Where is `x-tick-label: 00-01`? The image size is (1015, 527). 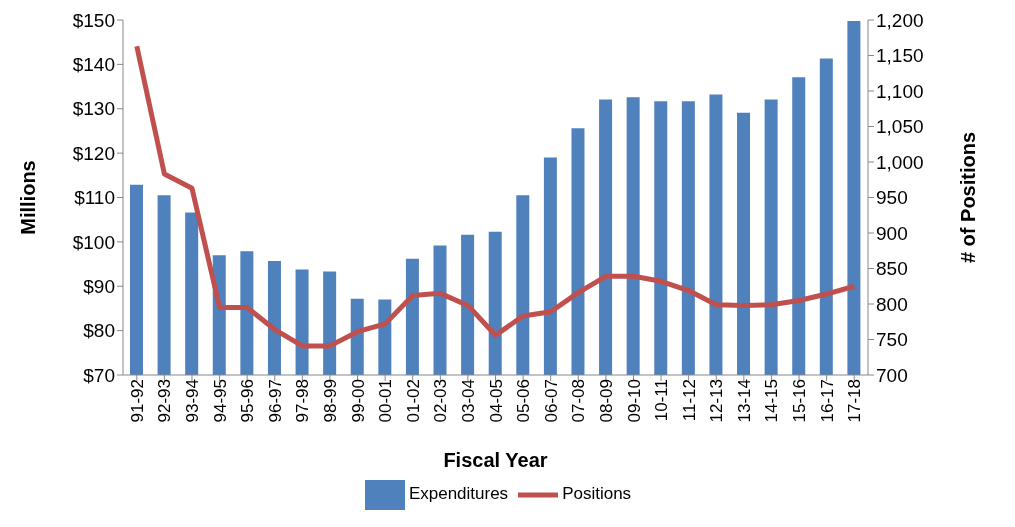
x-tick-label: 00-01 is located at coordinates (386, 401).